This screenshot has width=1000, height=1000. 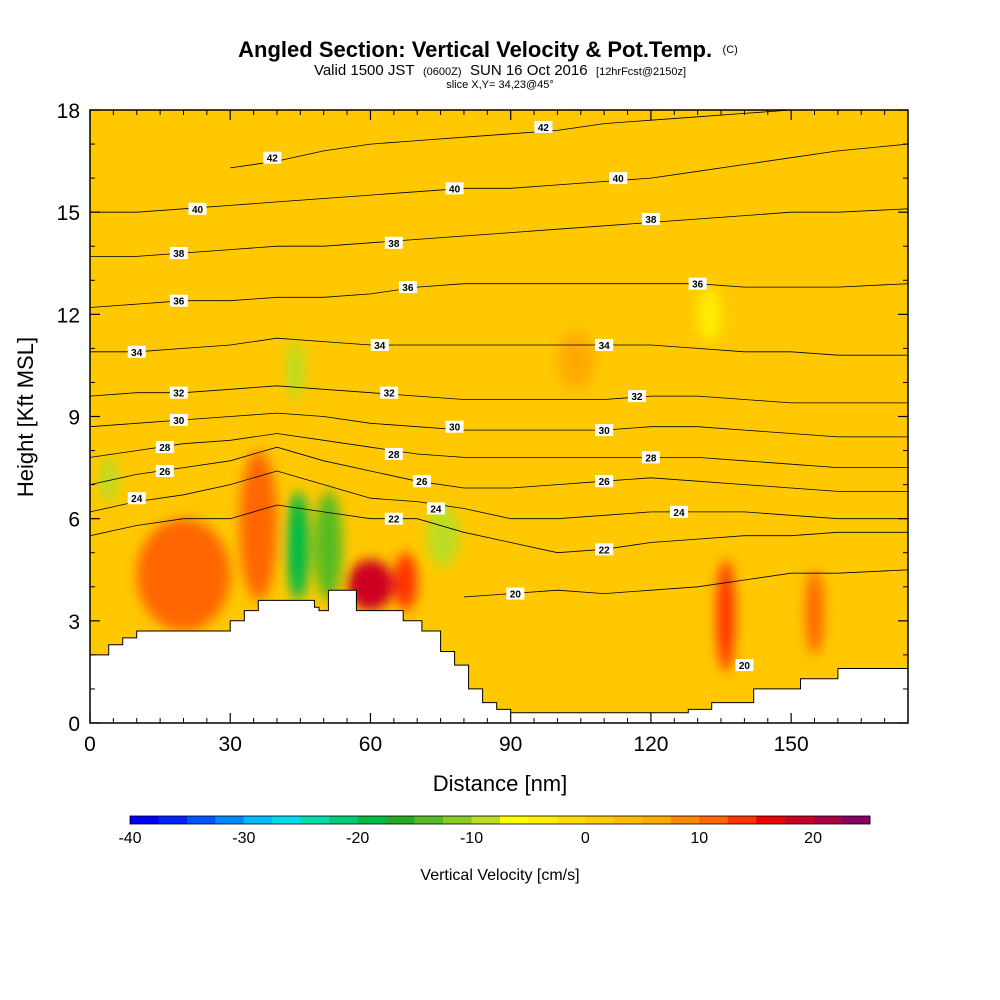 What do you see at coordinates (499, 875) in the screenshot?
I see `colorbar-title: Vertical Velocity [cm/s]` at bounding box center [499, 875].